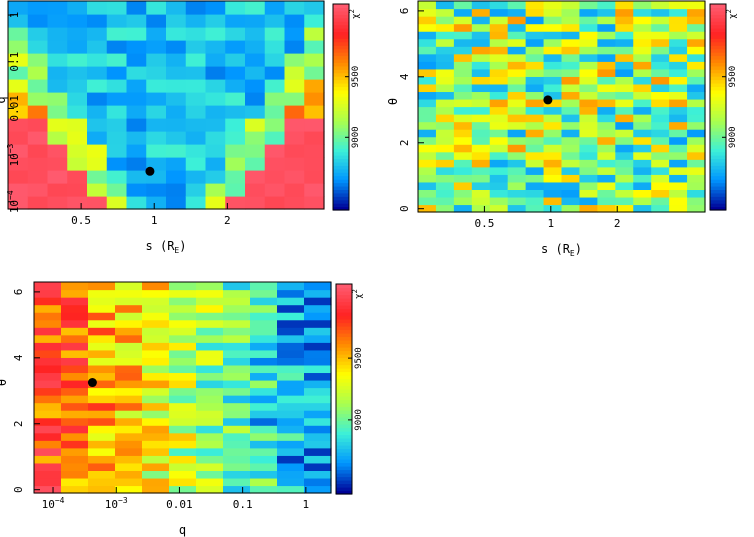  What do you see at coordinates (359, 420) in the screenshot?
I see `colorbar-tick-label: 9000` at bounding box center [359, 420].